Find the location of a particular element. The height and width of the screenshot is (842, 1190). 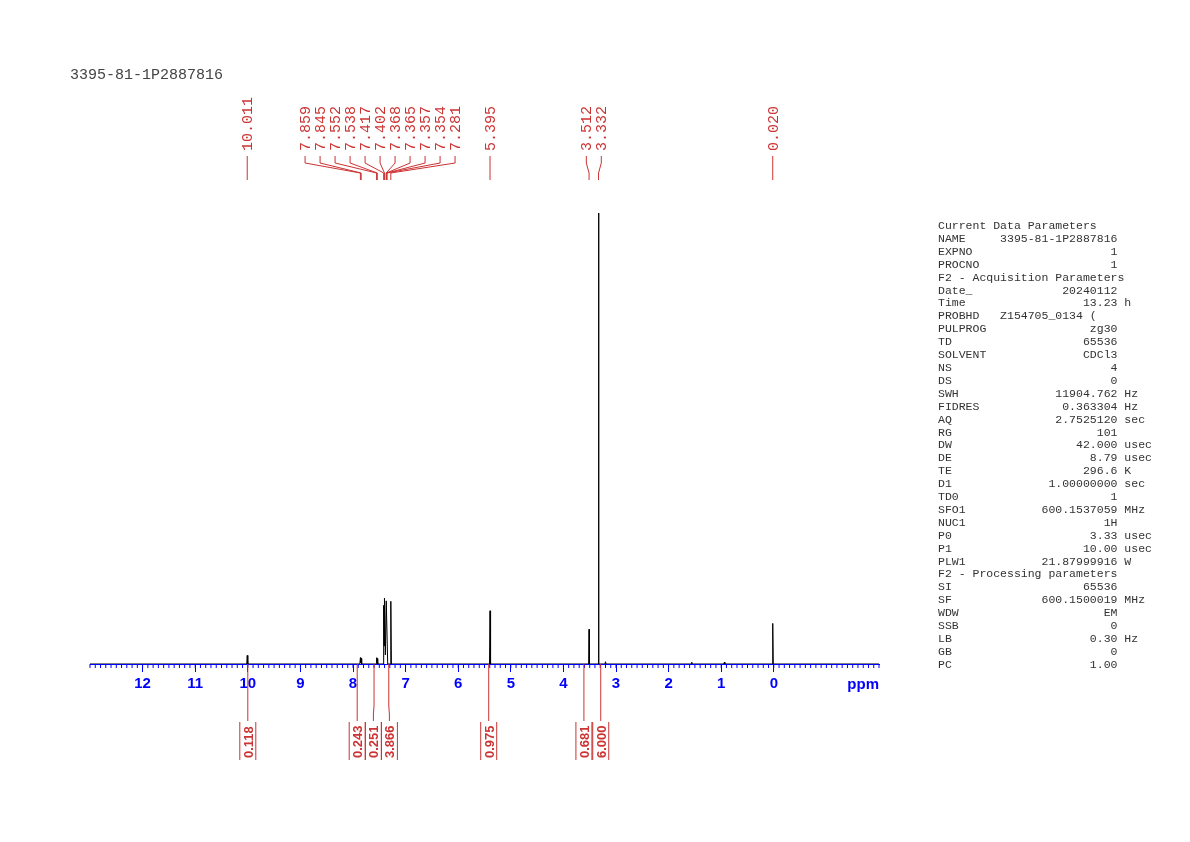

text: Current Data Parameters is located at coordinates (1018, 226).